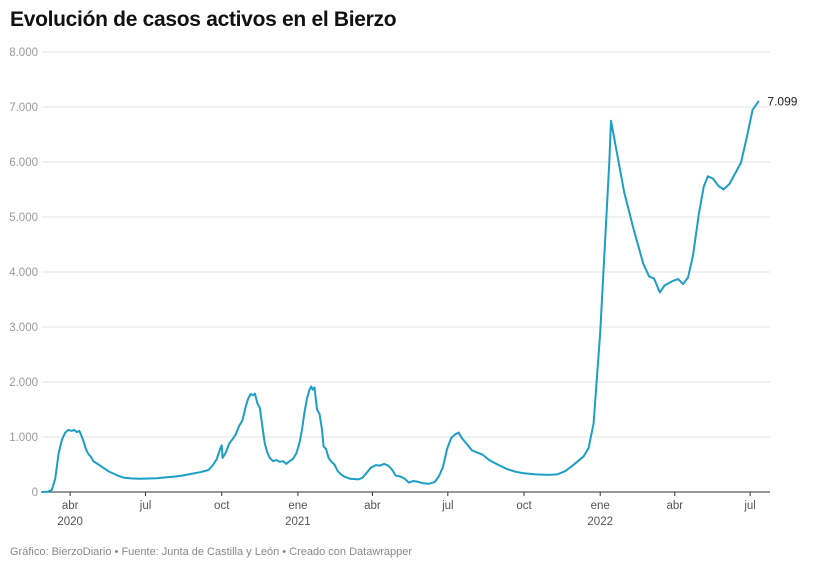 The height and width of the screenshot is (570, 820). What do you see at coordinates (23, 218) in the screenshot?
I see `y-tick-label: 5.000` at bounding box center [23, 218].